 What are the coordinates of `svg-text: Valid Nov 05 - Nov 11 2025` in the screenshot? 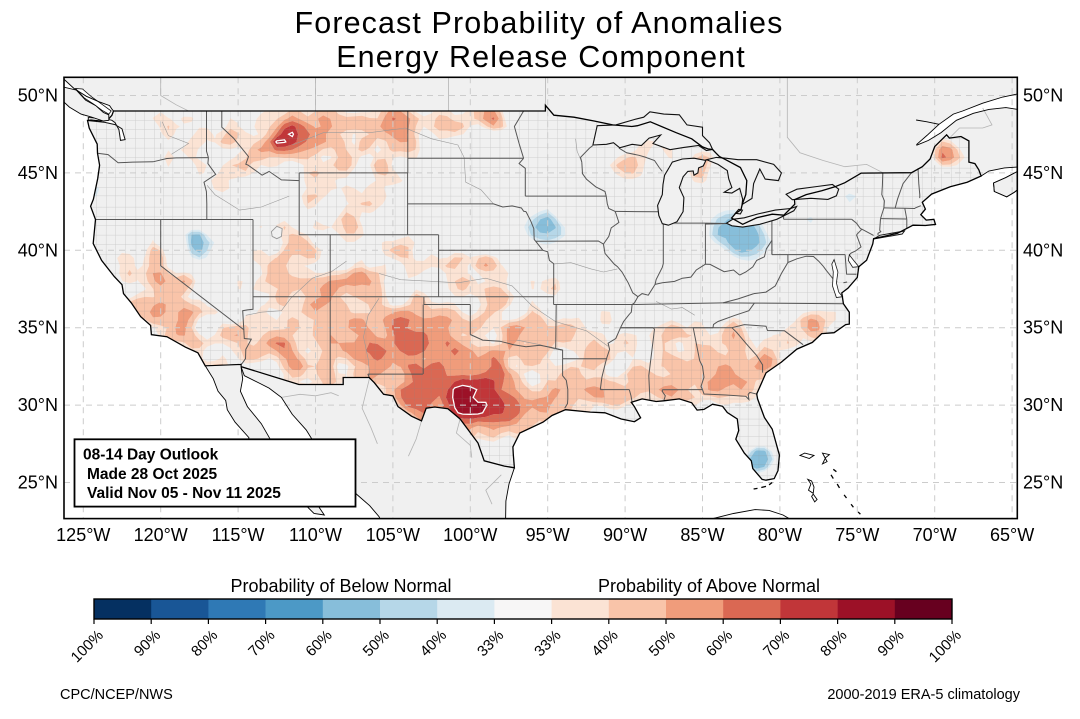 It's located at (184, 493).